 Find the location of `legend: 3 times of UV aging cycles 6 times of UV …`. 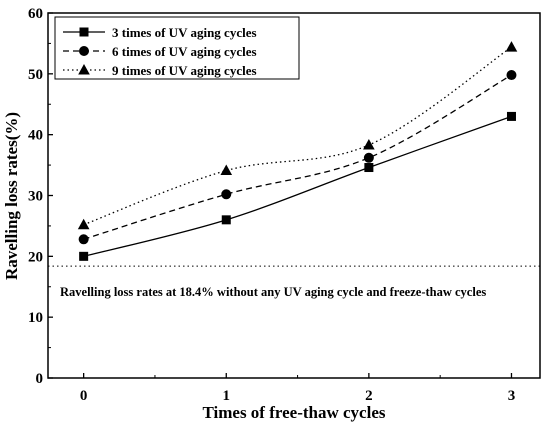

legend: 3 times of UV aging cycles 6 times of UV … is located at coordinates (177, 48).